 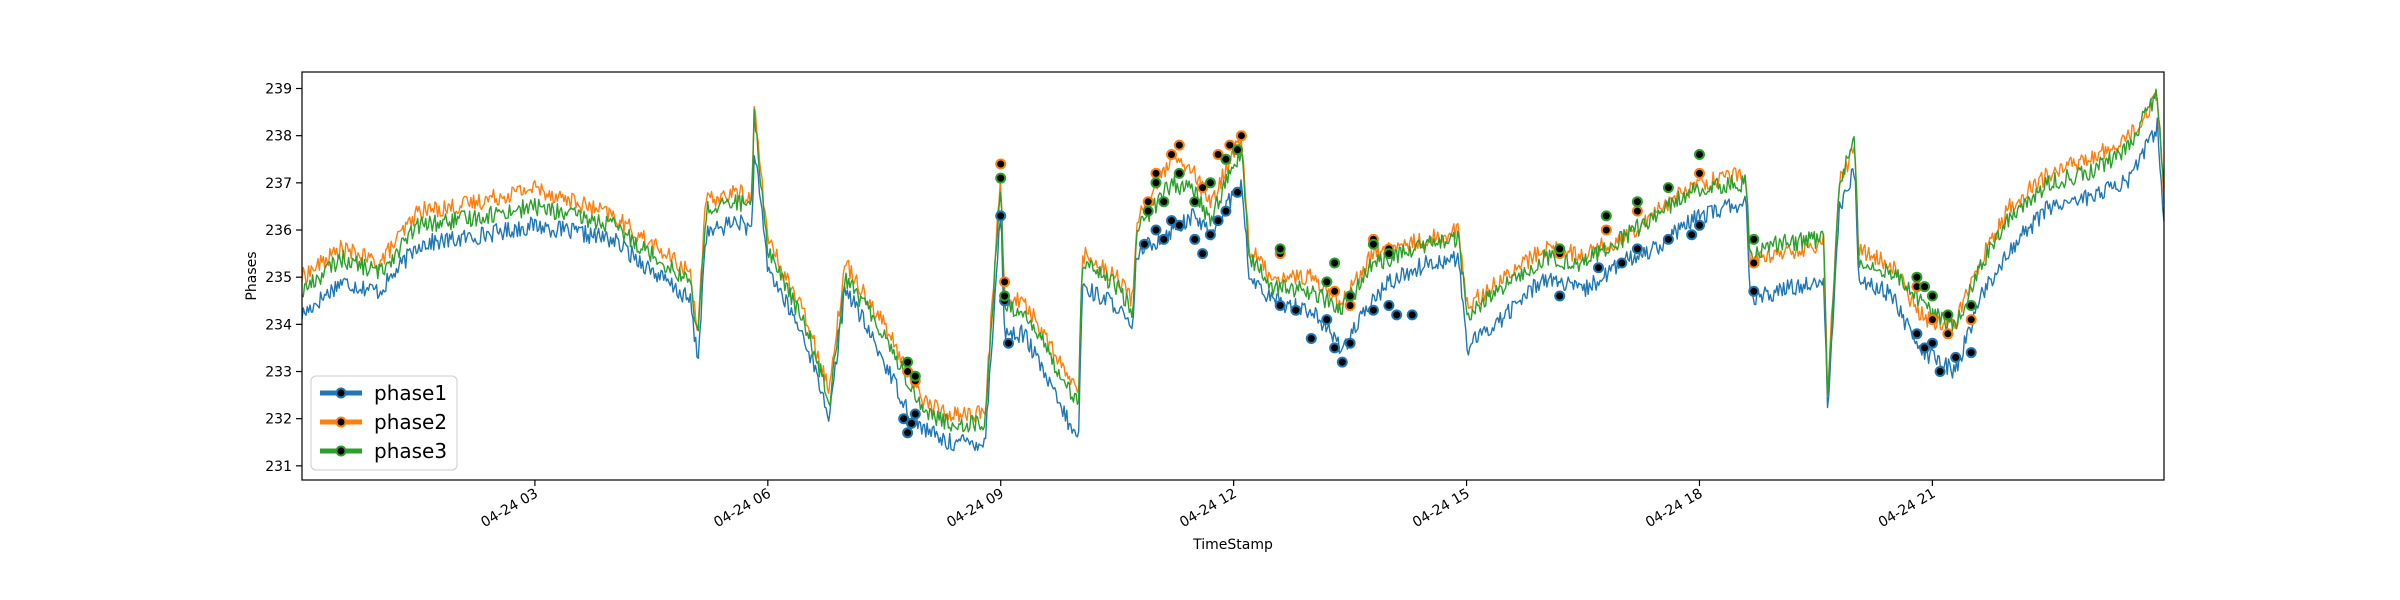 I want to click on y-tick-label: 235, so click(x=278, y=278).